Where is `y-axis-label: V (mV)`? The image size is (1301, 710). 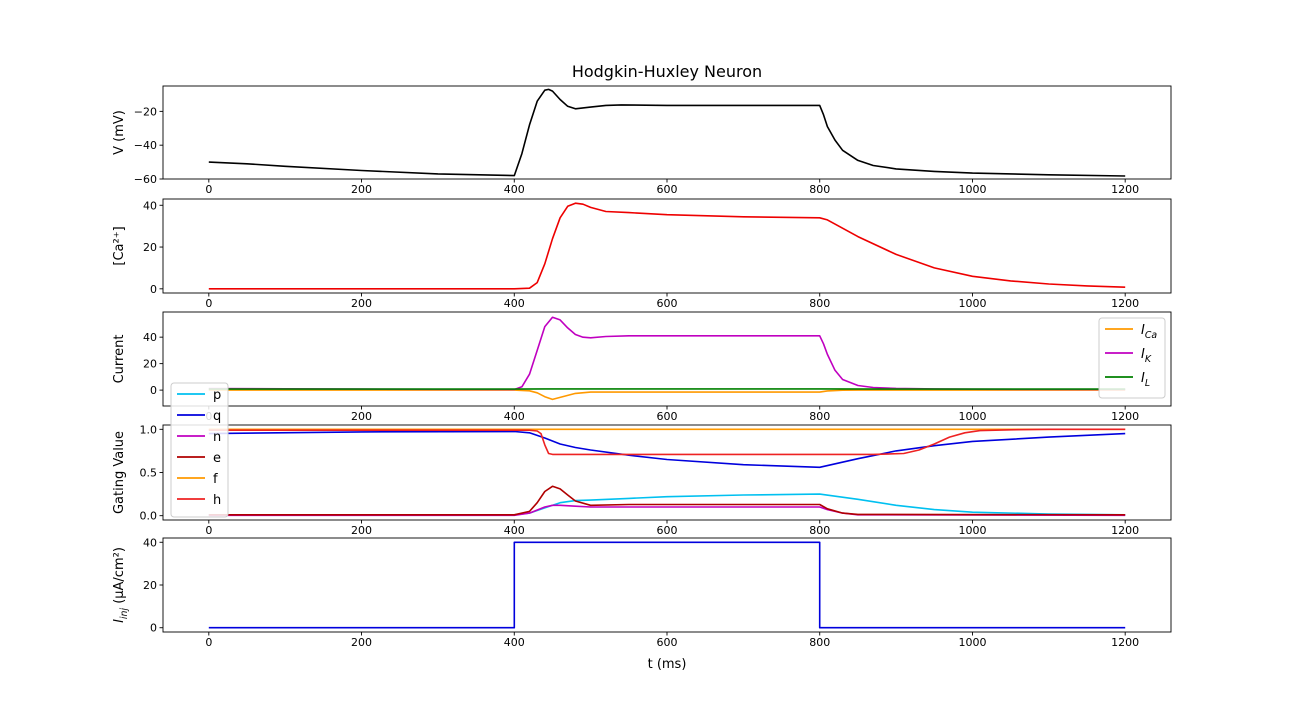
y-axis-label: V (mV) is located at coordinates (119, 132).